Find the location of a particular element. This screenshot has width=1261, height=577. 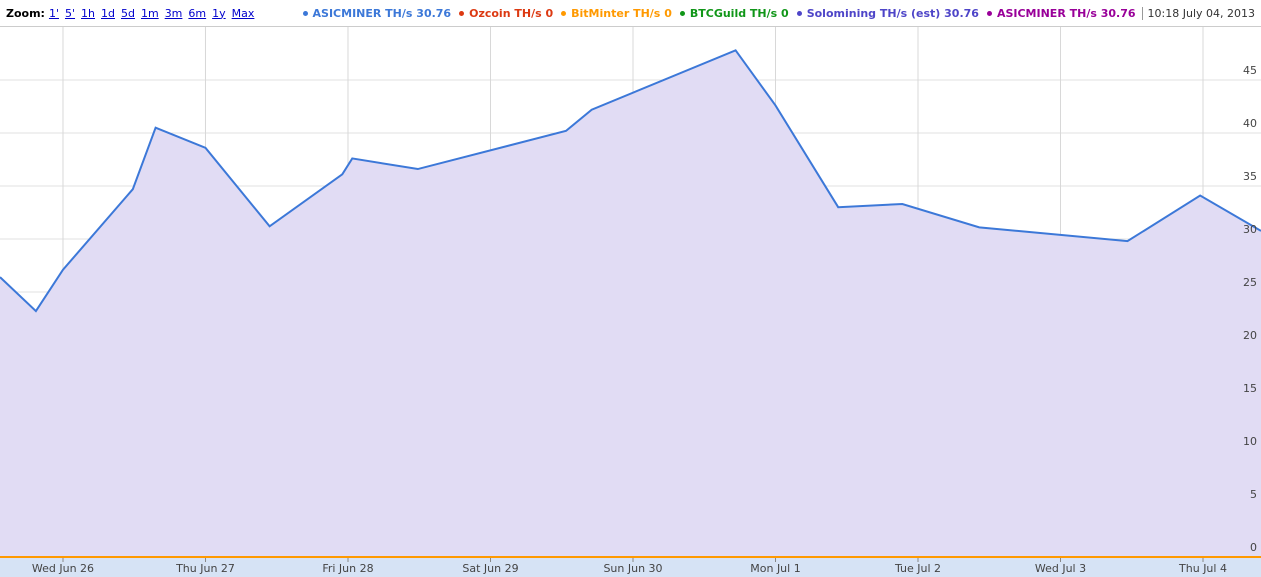

zoom-option: 1' is located at coordinates (53, 13).